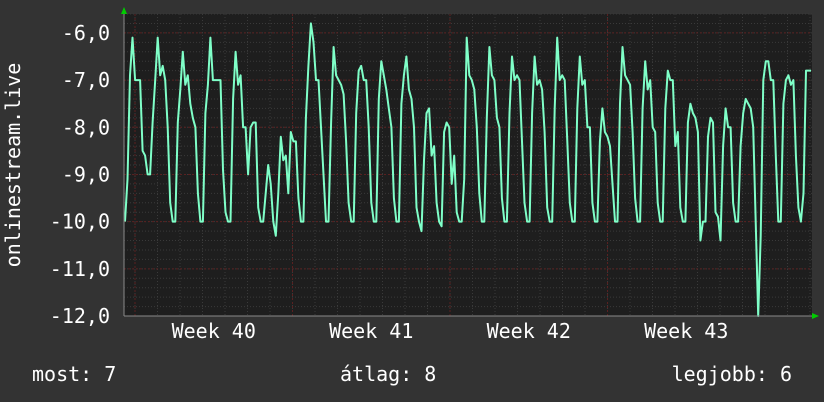  What do you see at coordinates (376, 374) in the screenshot?
I see `stat-average-label: átlag:` at bounding box center [376, 374].